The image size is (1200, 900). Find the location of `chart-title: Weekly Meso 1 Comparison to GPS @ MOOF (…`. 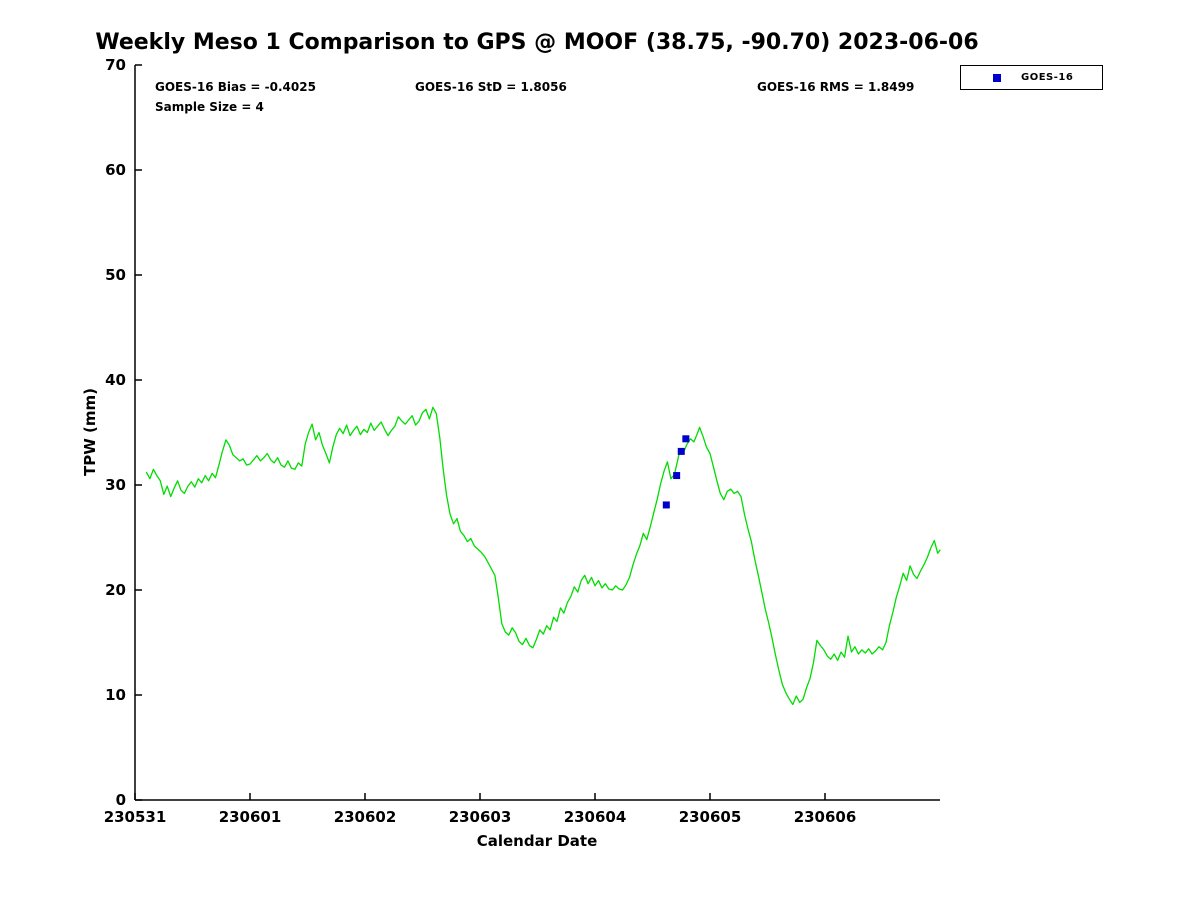

chart-title: Weekly Meso 1 Comparison to GPS @ MOOF (… is located at coordinates (537, 42).